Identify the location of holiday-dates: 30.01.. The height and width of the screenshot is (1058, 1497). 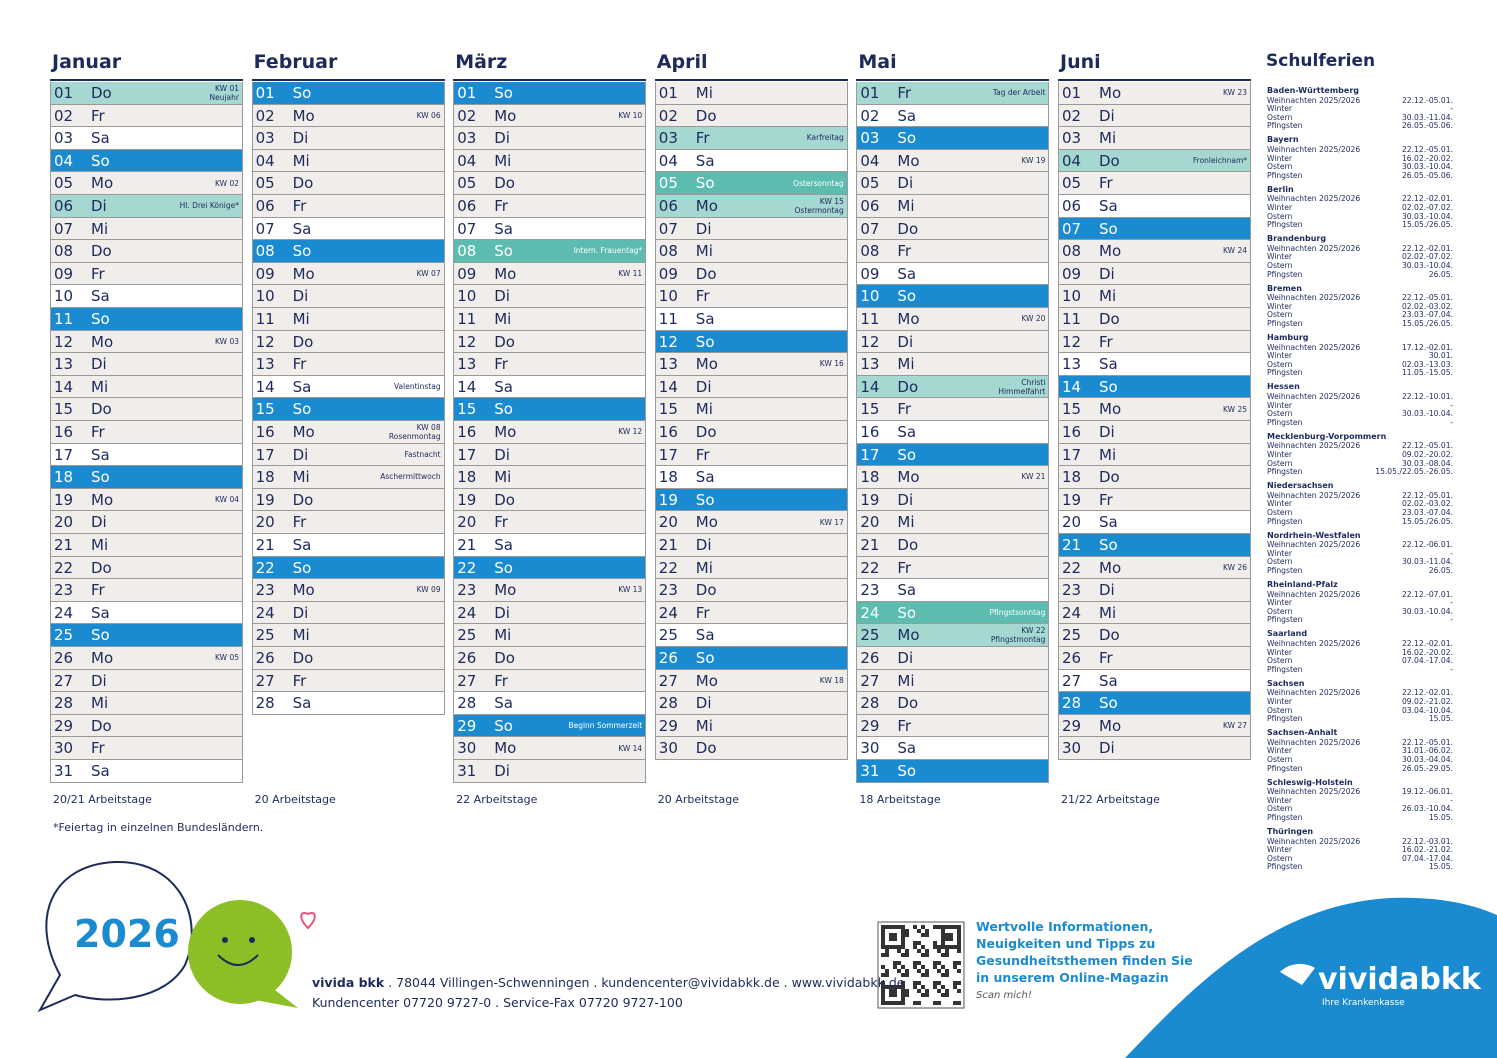
(1440, 356).